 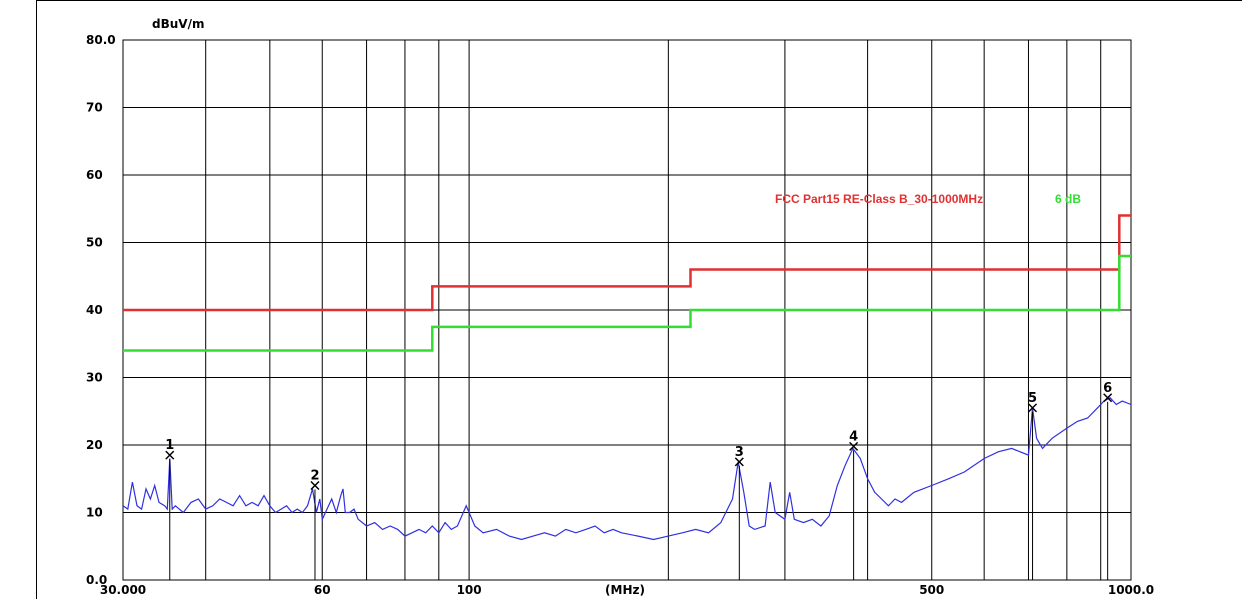 What do you see at coordinates (94, 243) in the screenshot?
I see `y-tick-label: 50` at bounding box center [94, 243].